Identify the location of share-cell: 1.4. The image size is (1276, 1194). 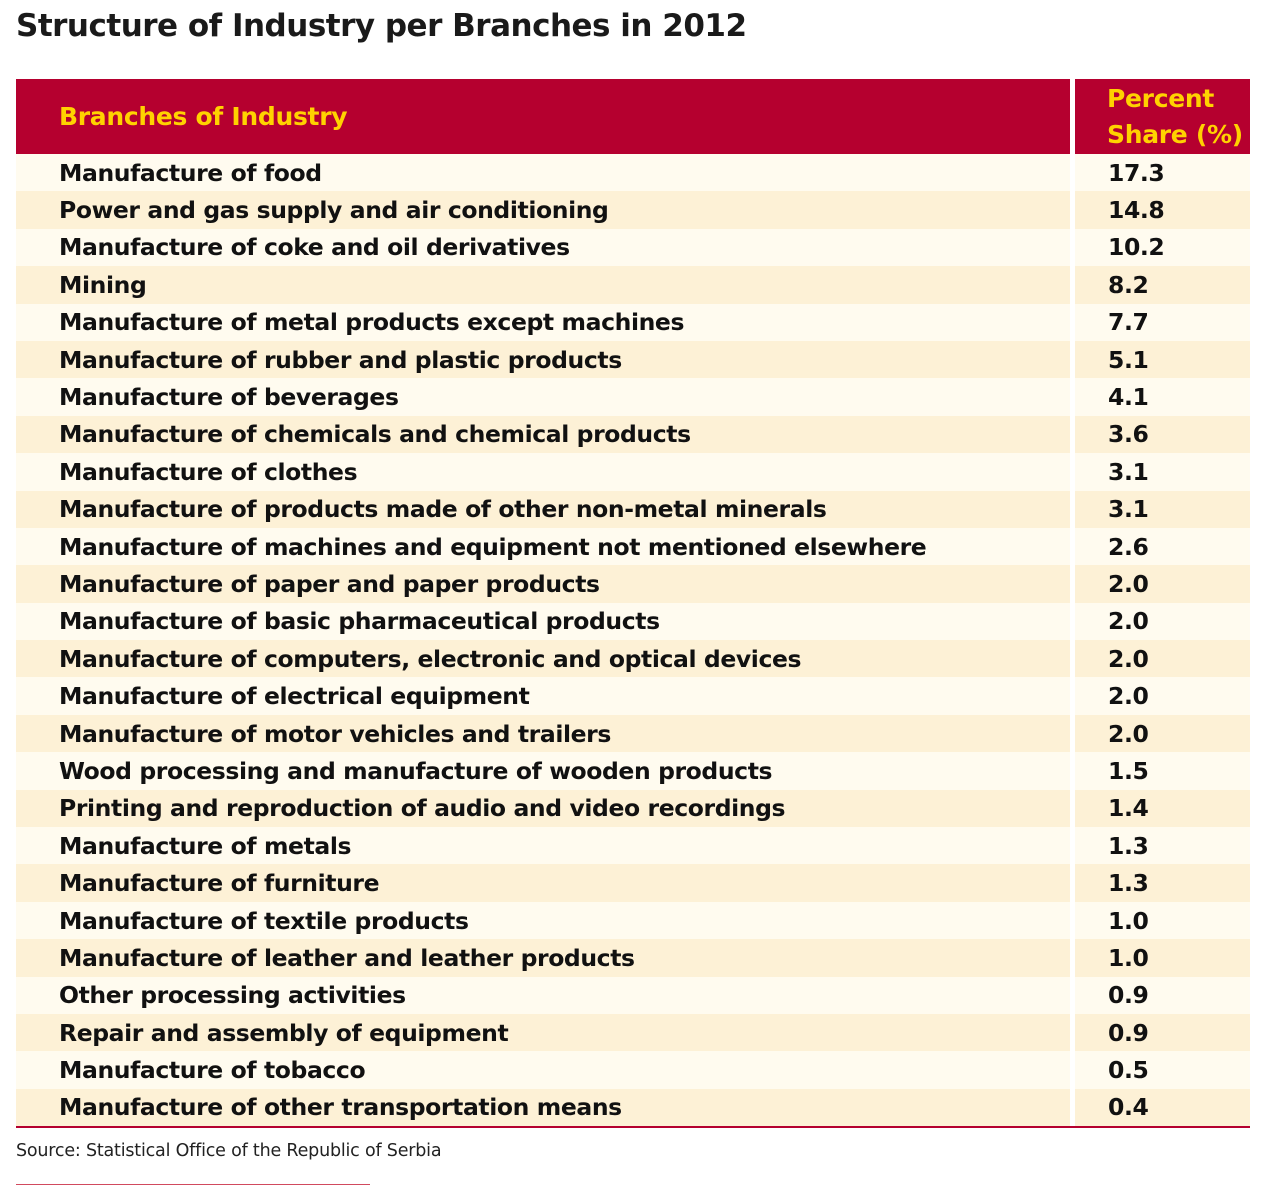
(1162, 808).